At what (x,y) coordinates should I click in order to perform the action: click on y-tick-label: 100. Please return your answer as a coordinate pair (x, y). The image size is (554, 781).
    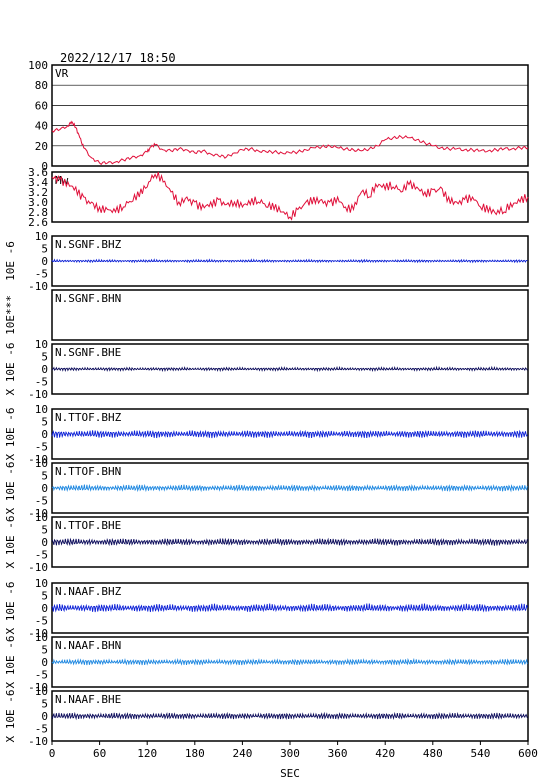
    Looking at the image, I should click on (38, 65).